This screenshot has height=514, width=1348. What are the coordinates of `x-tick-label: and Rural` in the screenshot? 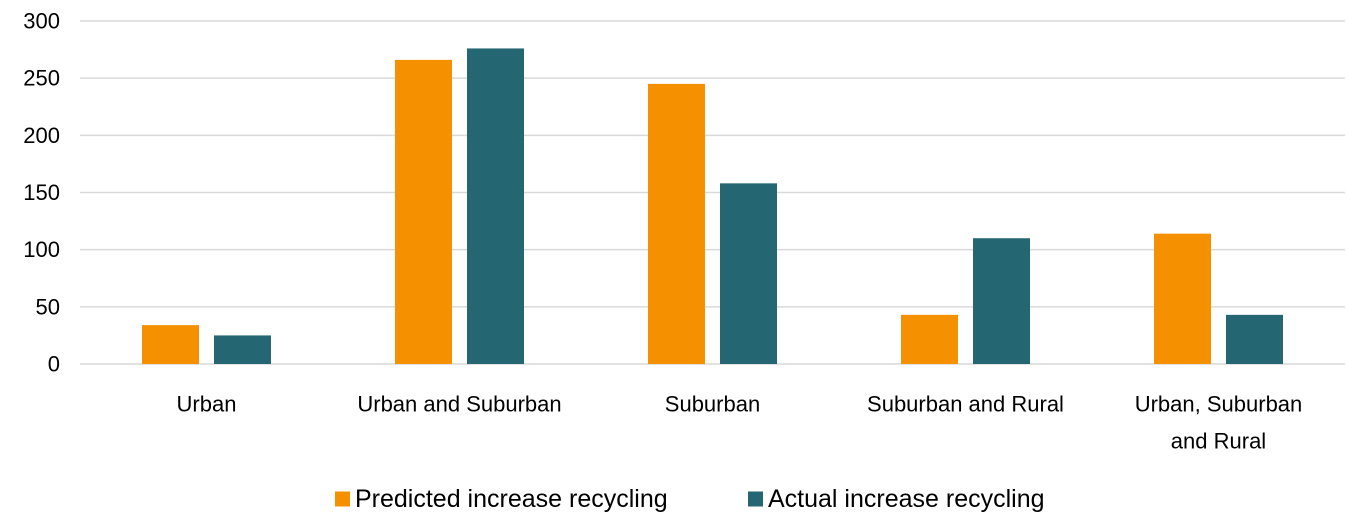 It's located at (1218, 441).